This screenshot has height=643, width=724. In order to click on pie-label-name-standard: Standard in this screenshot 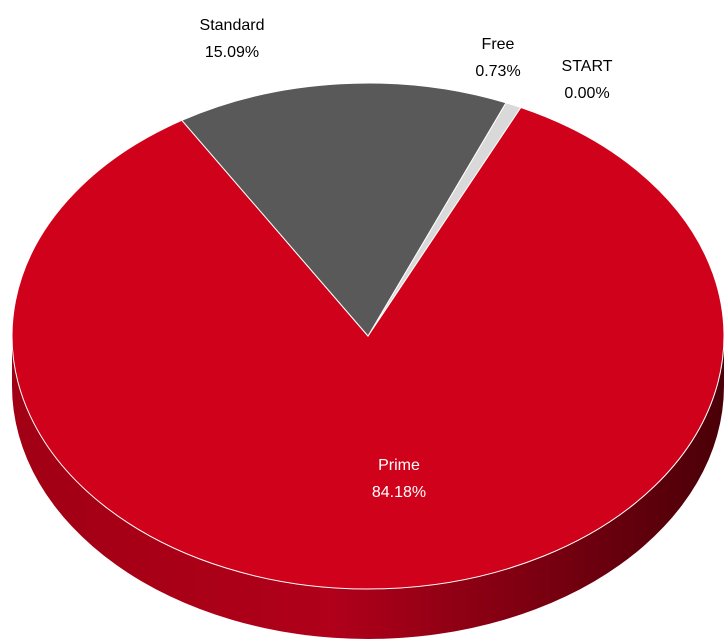, I will do `click(232, 25)`.